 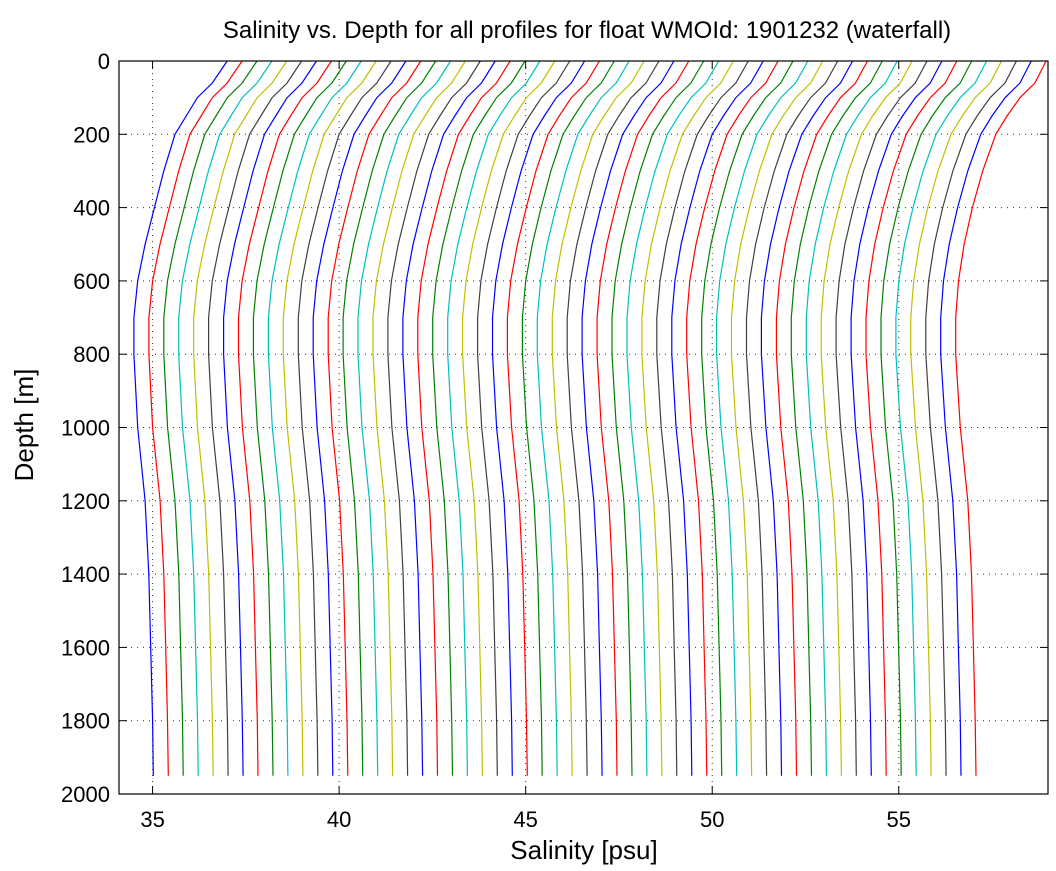 I want to click on y-tick-label: 600, so click(x=91, y=281).